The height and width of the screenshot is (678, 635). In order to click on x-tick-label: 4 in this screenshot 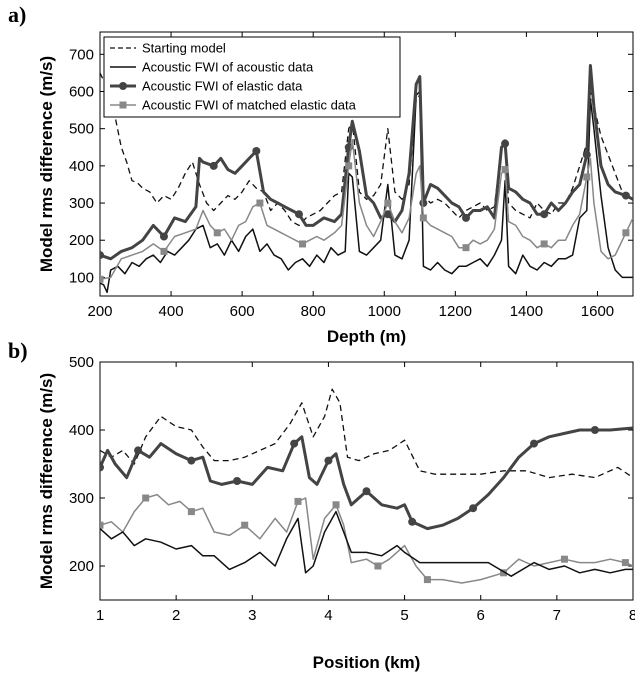, I will do `click(328, 615)`.